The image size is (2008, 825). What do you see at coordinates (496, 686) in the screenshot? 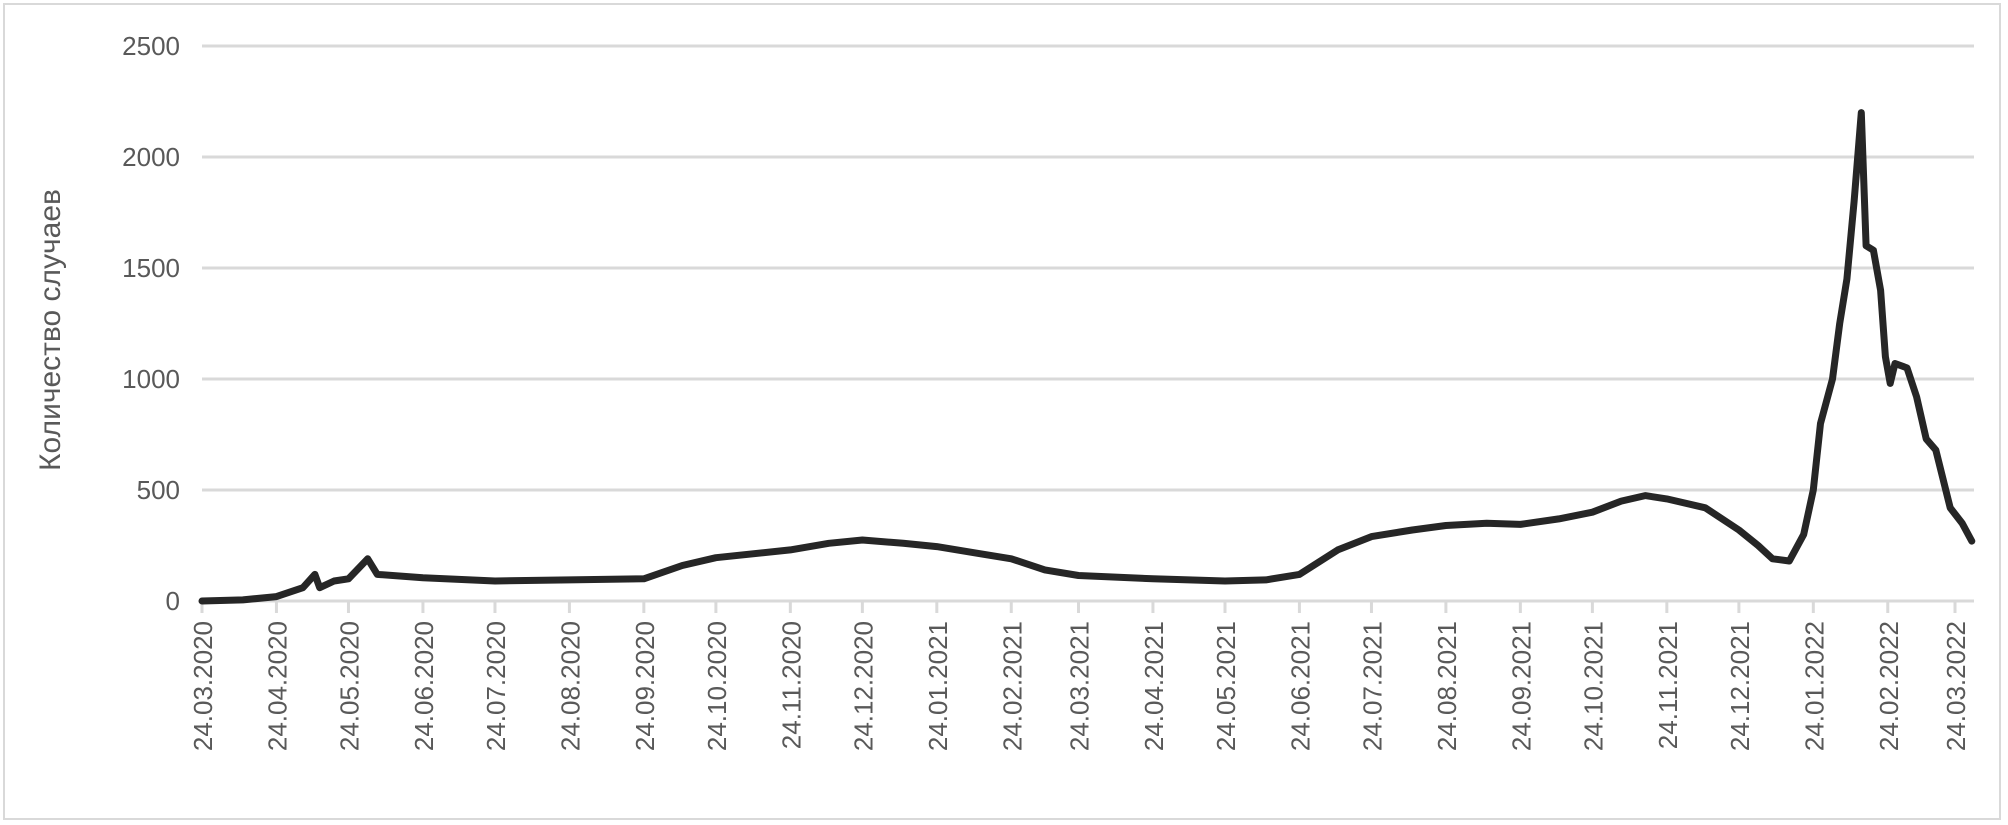
I see `x-tick-label: 24.07.2020` at bounding box center [496, 686].